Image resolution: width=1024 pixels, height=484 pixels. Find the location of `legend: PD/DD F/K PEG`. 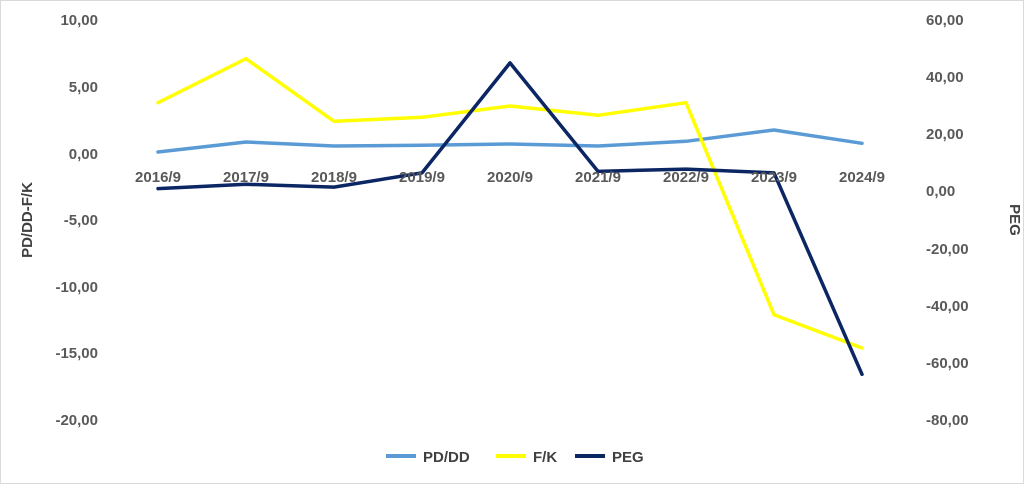

legend: PD/DD F/K PEG is located at coordinates (515, 457).